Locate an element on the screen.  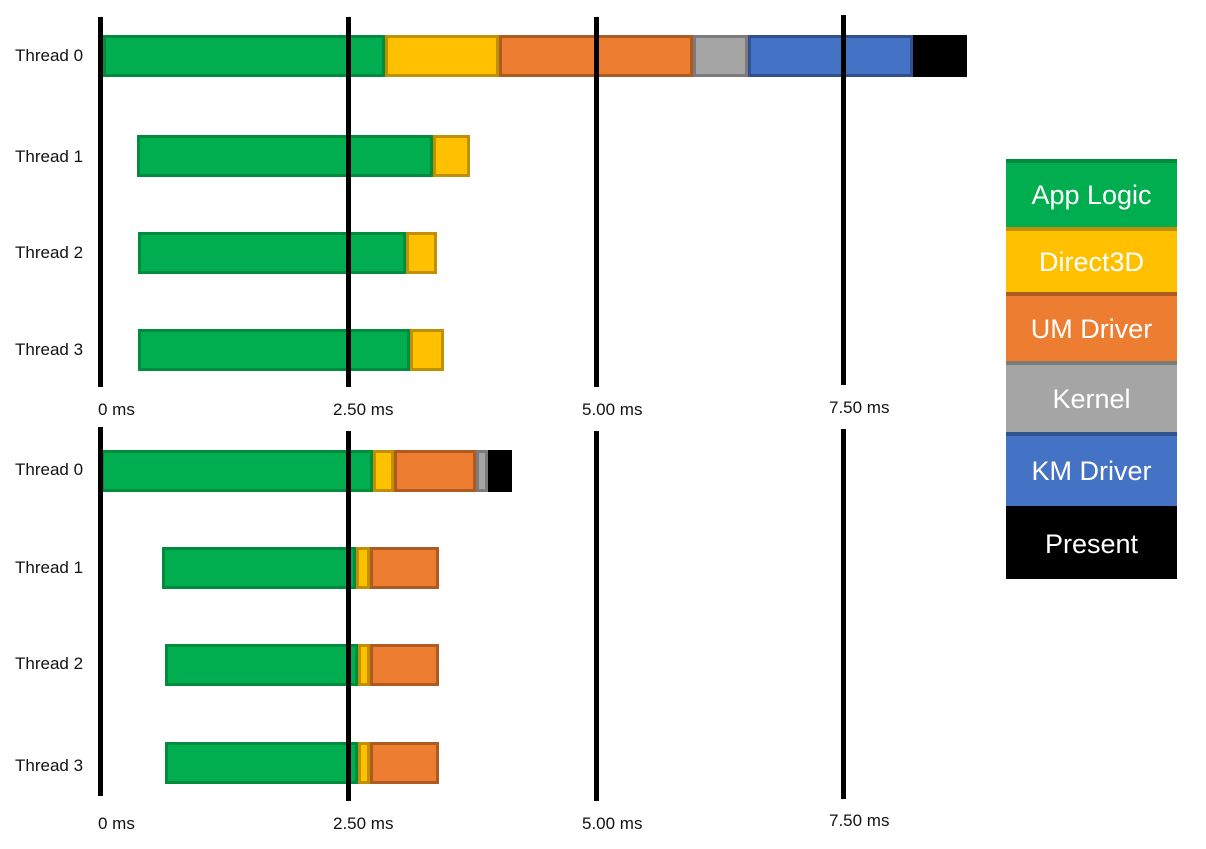
legend-km-driver: KM Driver is located at coordinates (1091, 469).